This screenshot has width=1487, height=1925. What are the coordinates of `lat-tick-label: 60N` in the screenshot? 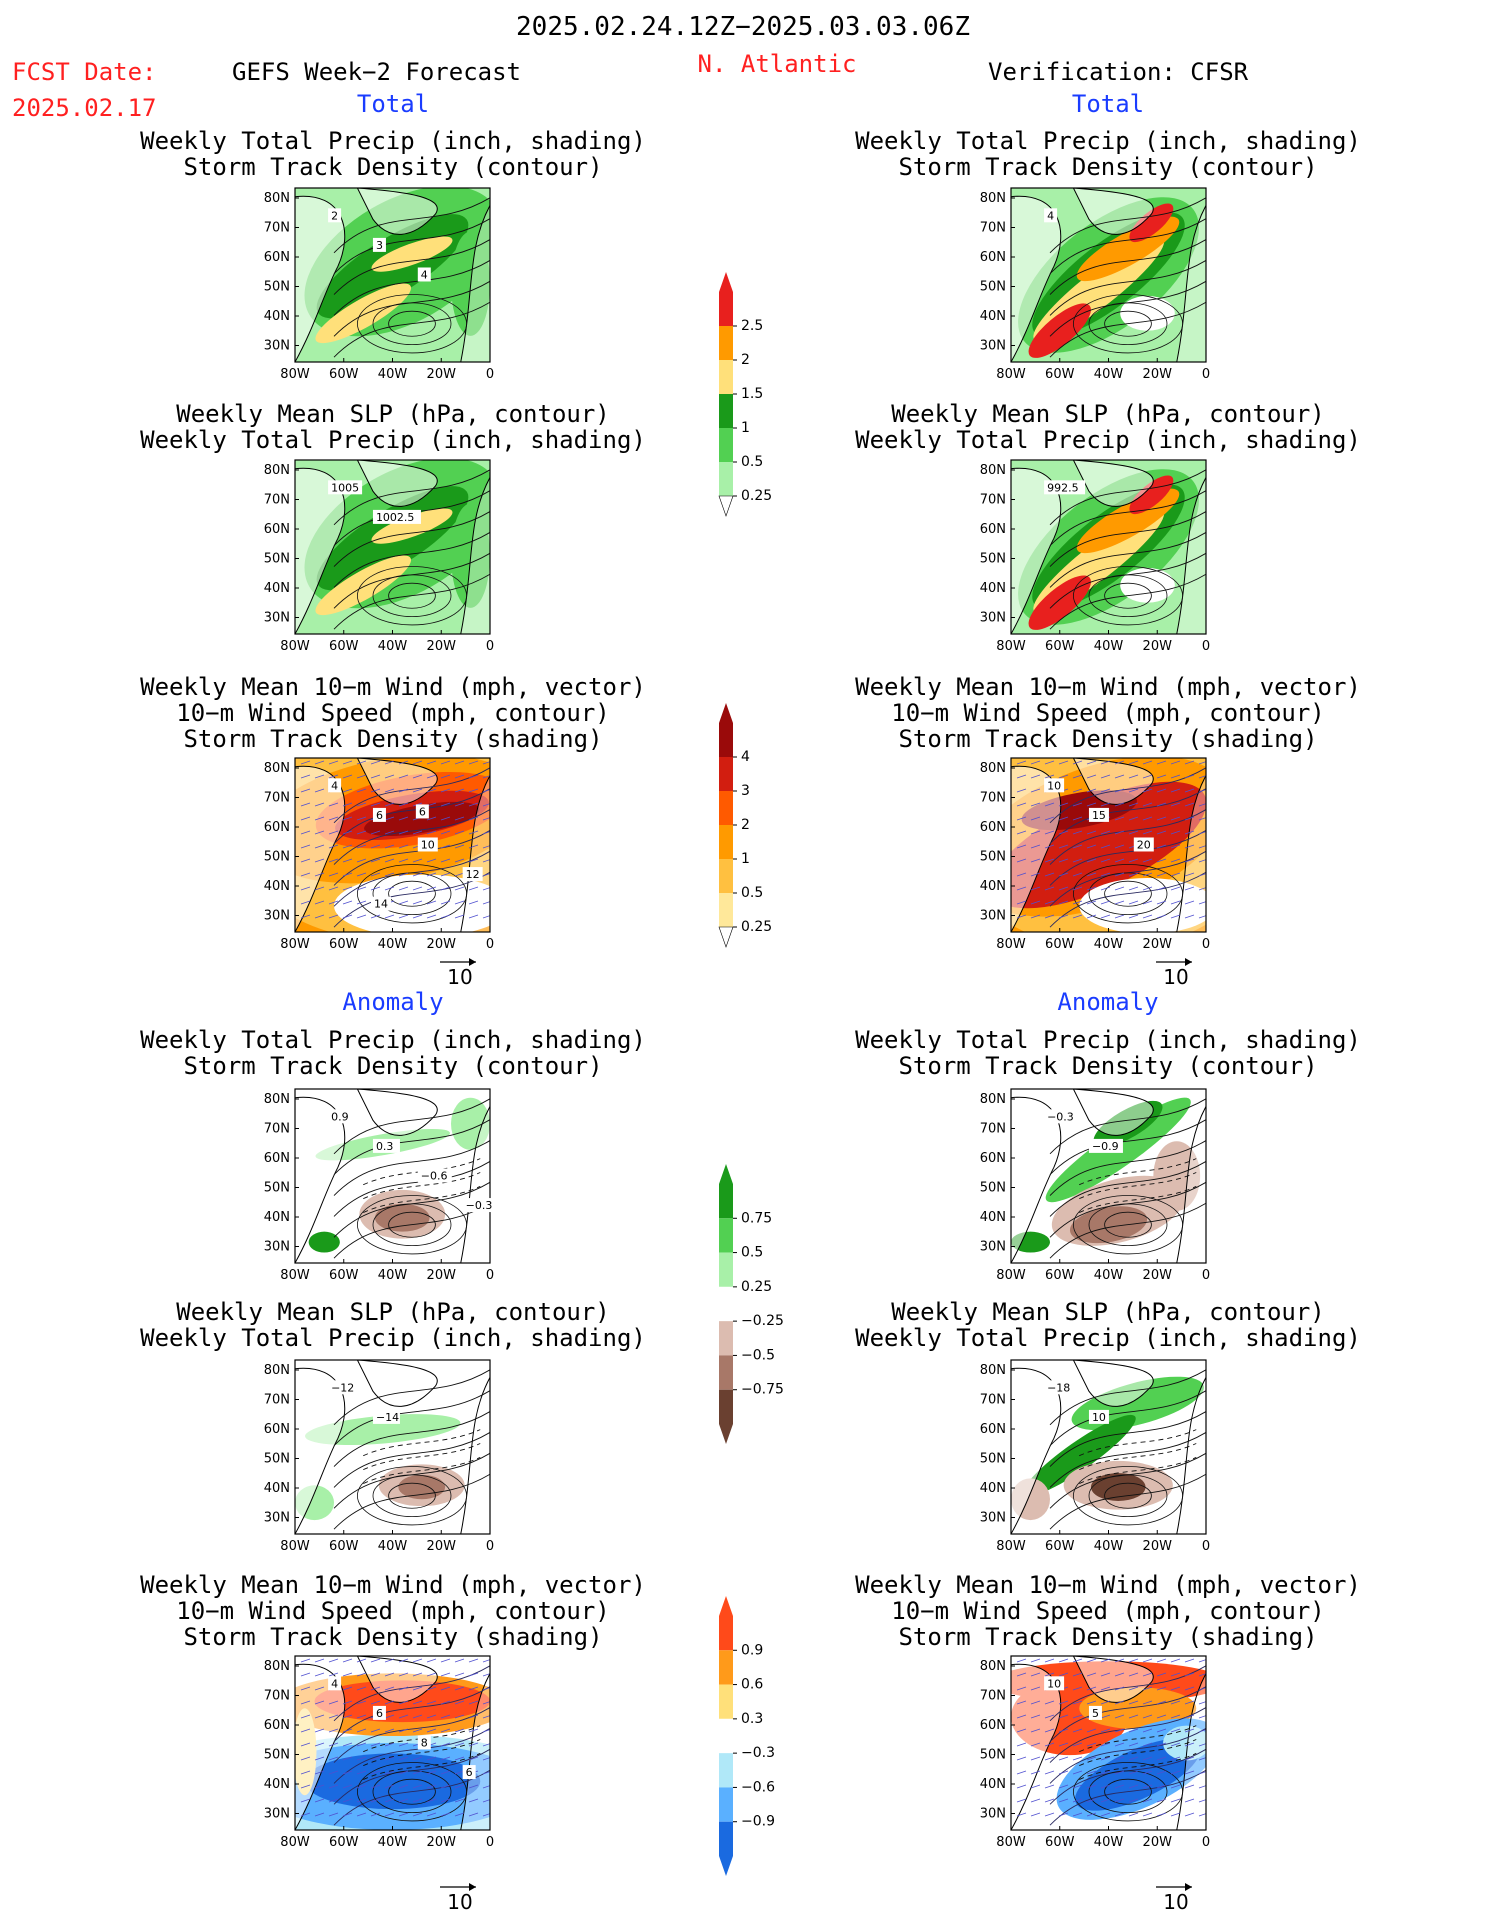 It's located at (993, 529).